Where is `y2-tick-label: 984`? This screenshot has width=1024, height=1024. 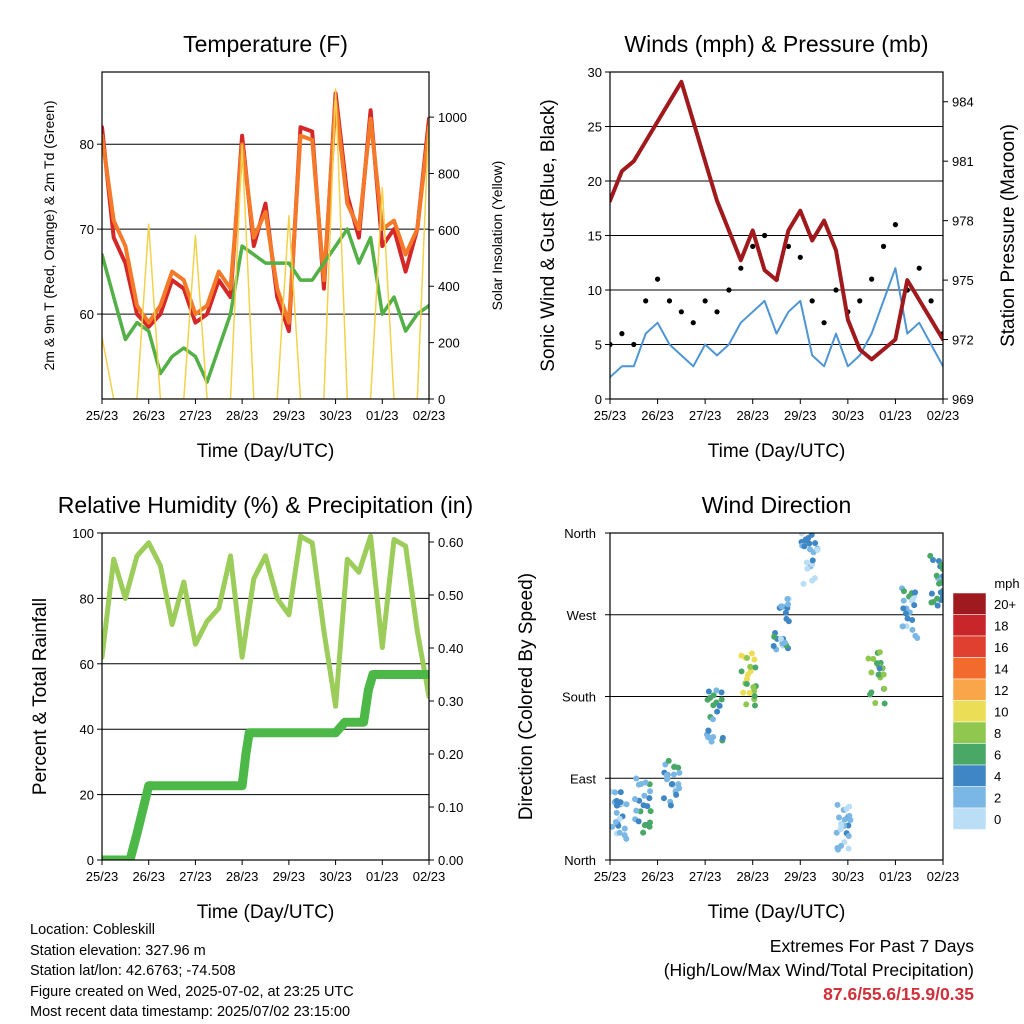 y2-tick-label: 984 is located at coordinates (963, 102).